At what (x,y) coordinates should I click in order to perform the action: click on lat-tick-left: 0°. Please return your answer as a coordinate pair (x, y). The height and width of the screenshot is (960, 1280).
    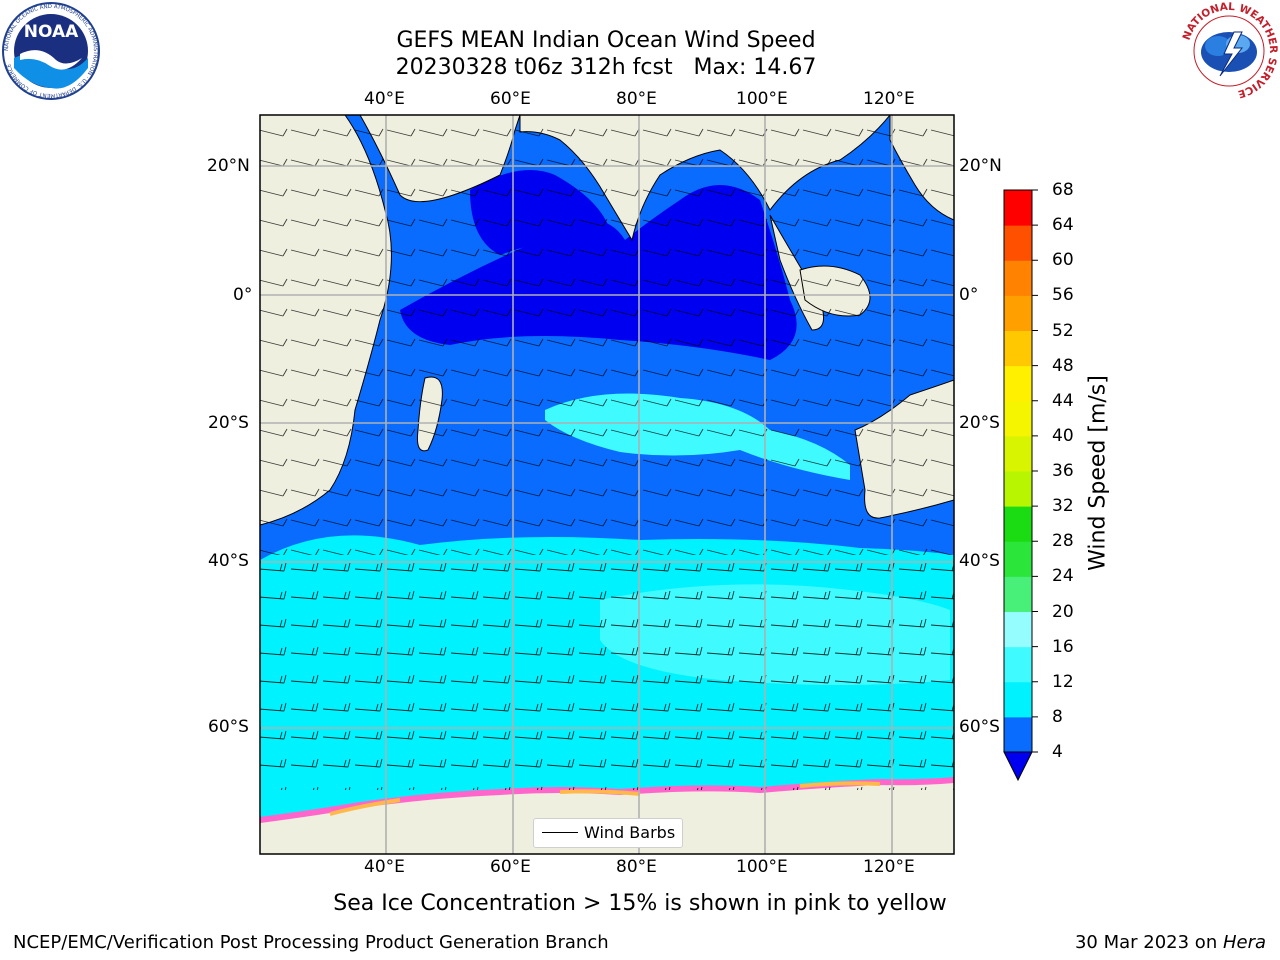
    Looking at the image, I should click on (243, 295).